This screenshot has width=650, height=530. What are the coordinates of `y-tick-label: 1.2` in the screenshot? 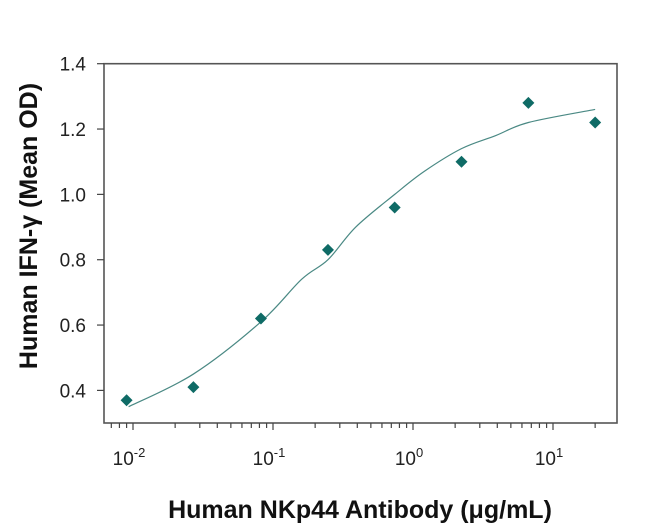 It's located at (73, 130).